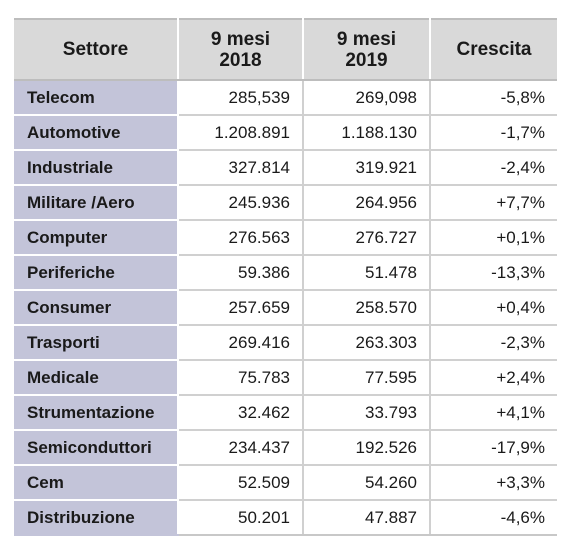 This screenshot has height=548, width=579. I want to click on table-row: Telecom 285,539 269,098 -5,8%, so click(285, 98).